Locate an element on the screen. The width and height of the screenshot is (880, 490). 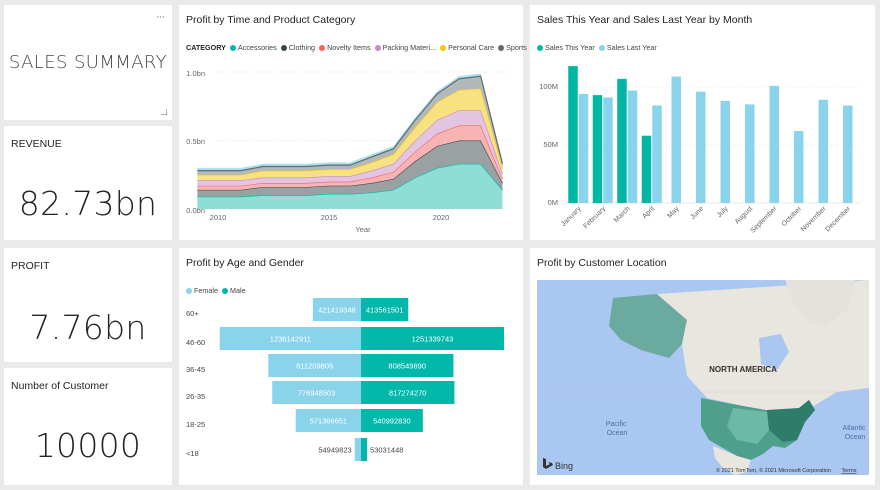
profit-label: PROFIT is located at coordinates (30, 266).